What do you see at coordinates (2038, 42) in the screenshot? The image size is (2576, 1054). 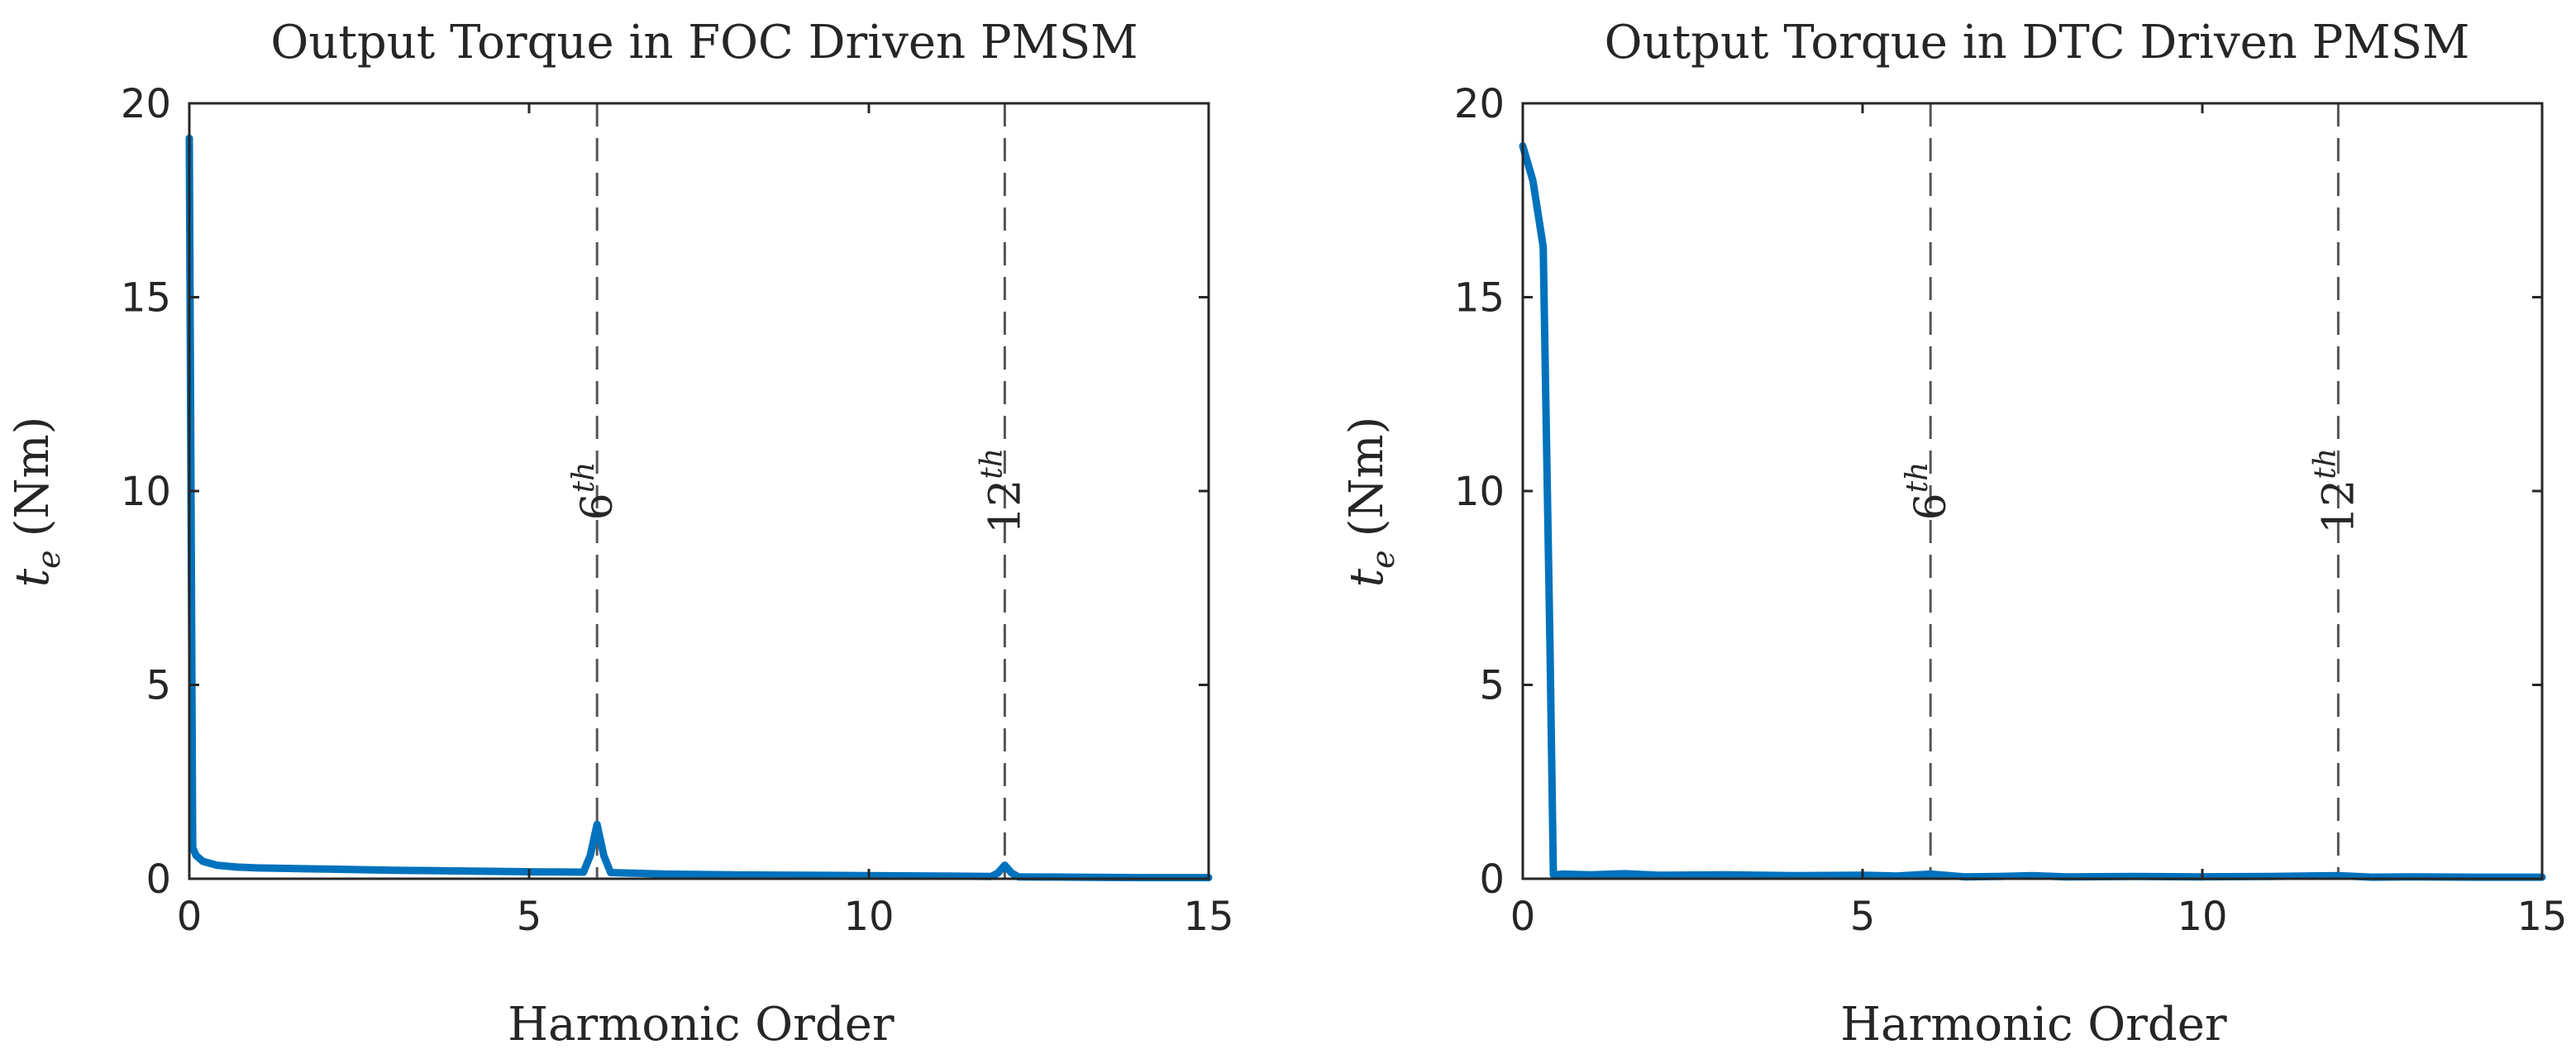 I see `chart-title: Output Torque in DTC Driven PMSM` at bounding box center [2038, 42].